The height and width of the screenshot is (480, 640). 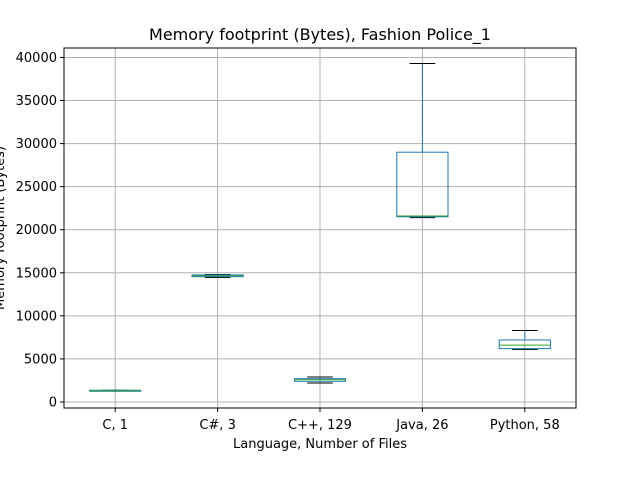 I want to click on y-tick-label: 35000, so click(x=36, y=101).